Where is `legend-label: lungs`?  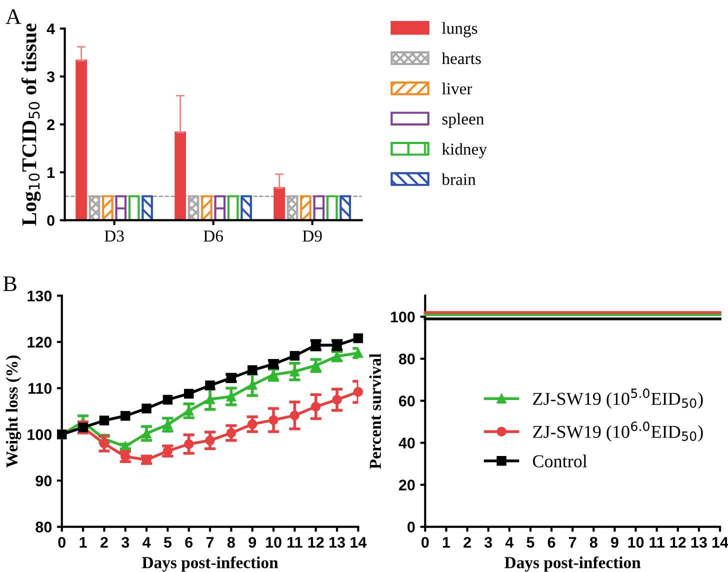 legend-label: lungs is located at coordinates (460, 30).